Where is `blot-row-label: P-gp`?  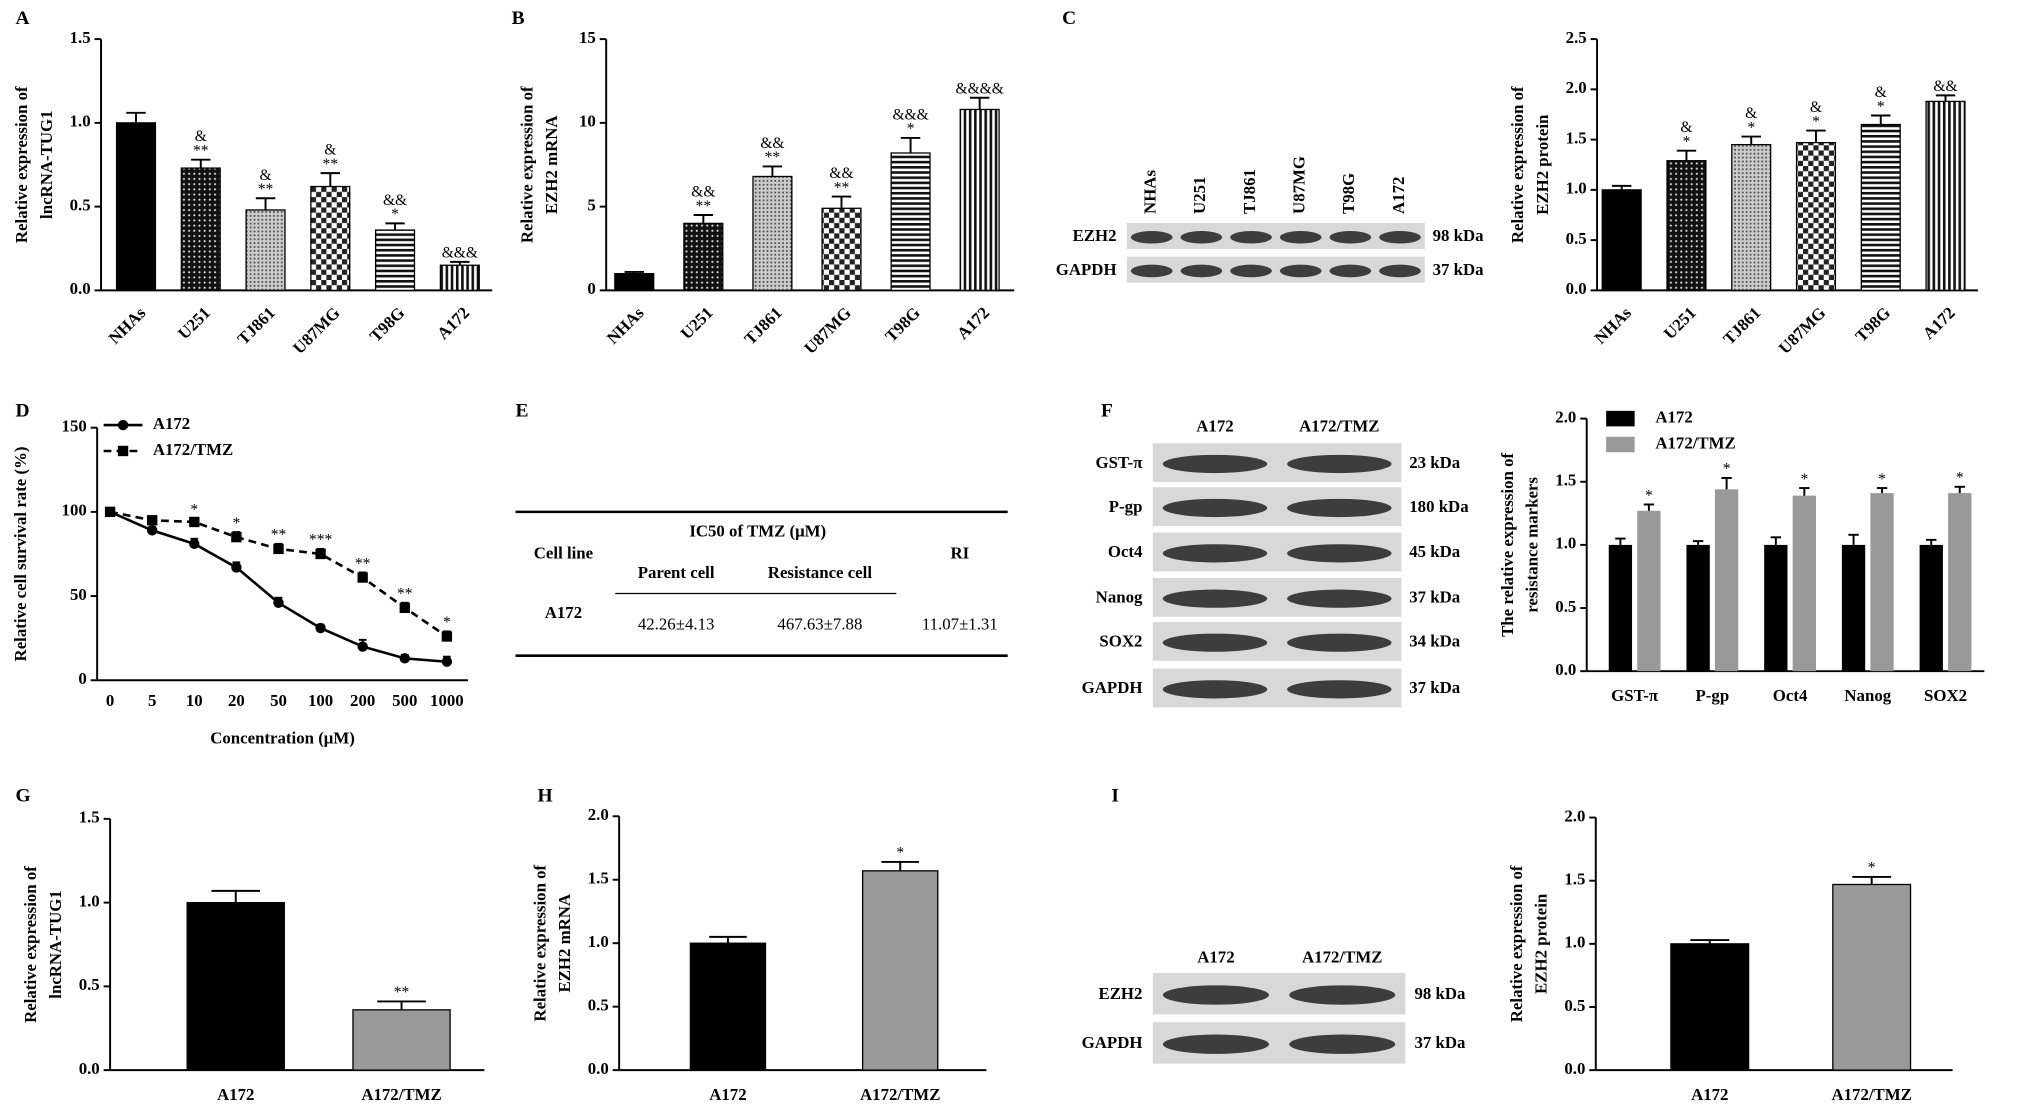
blot-row-label: P-gp is located at coordinates (1126, 506).